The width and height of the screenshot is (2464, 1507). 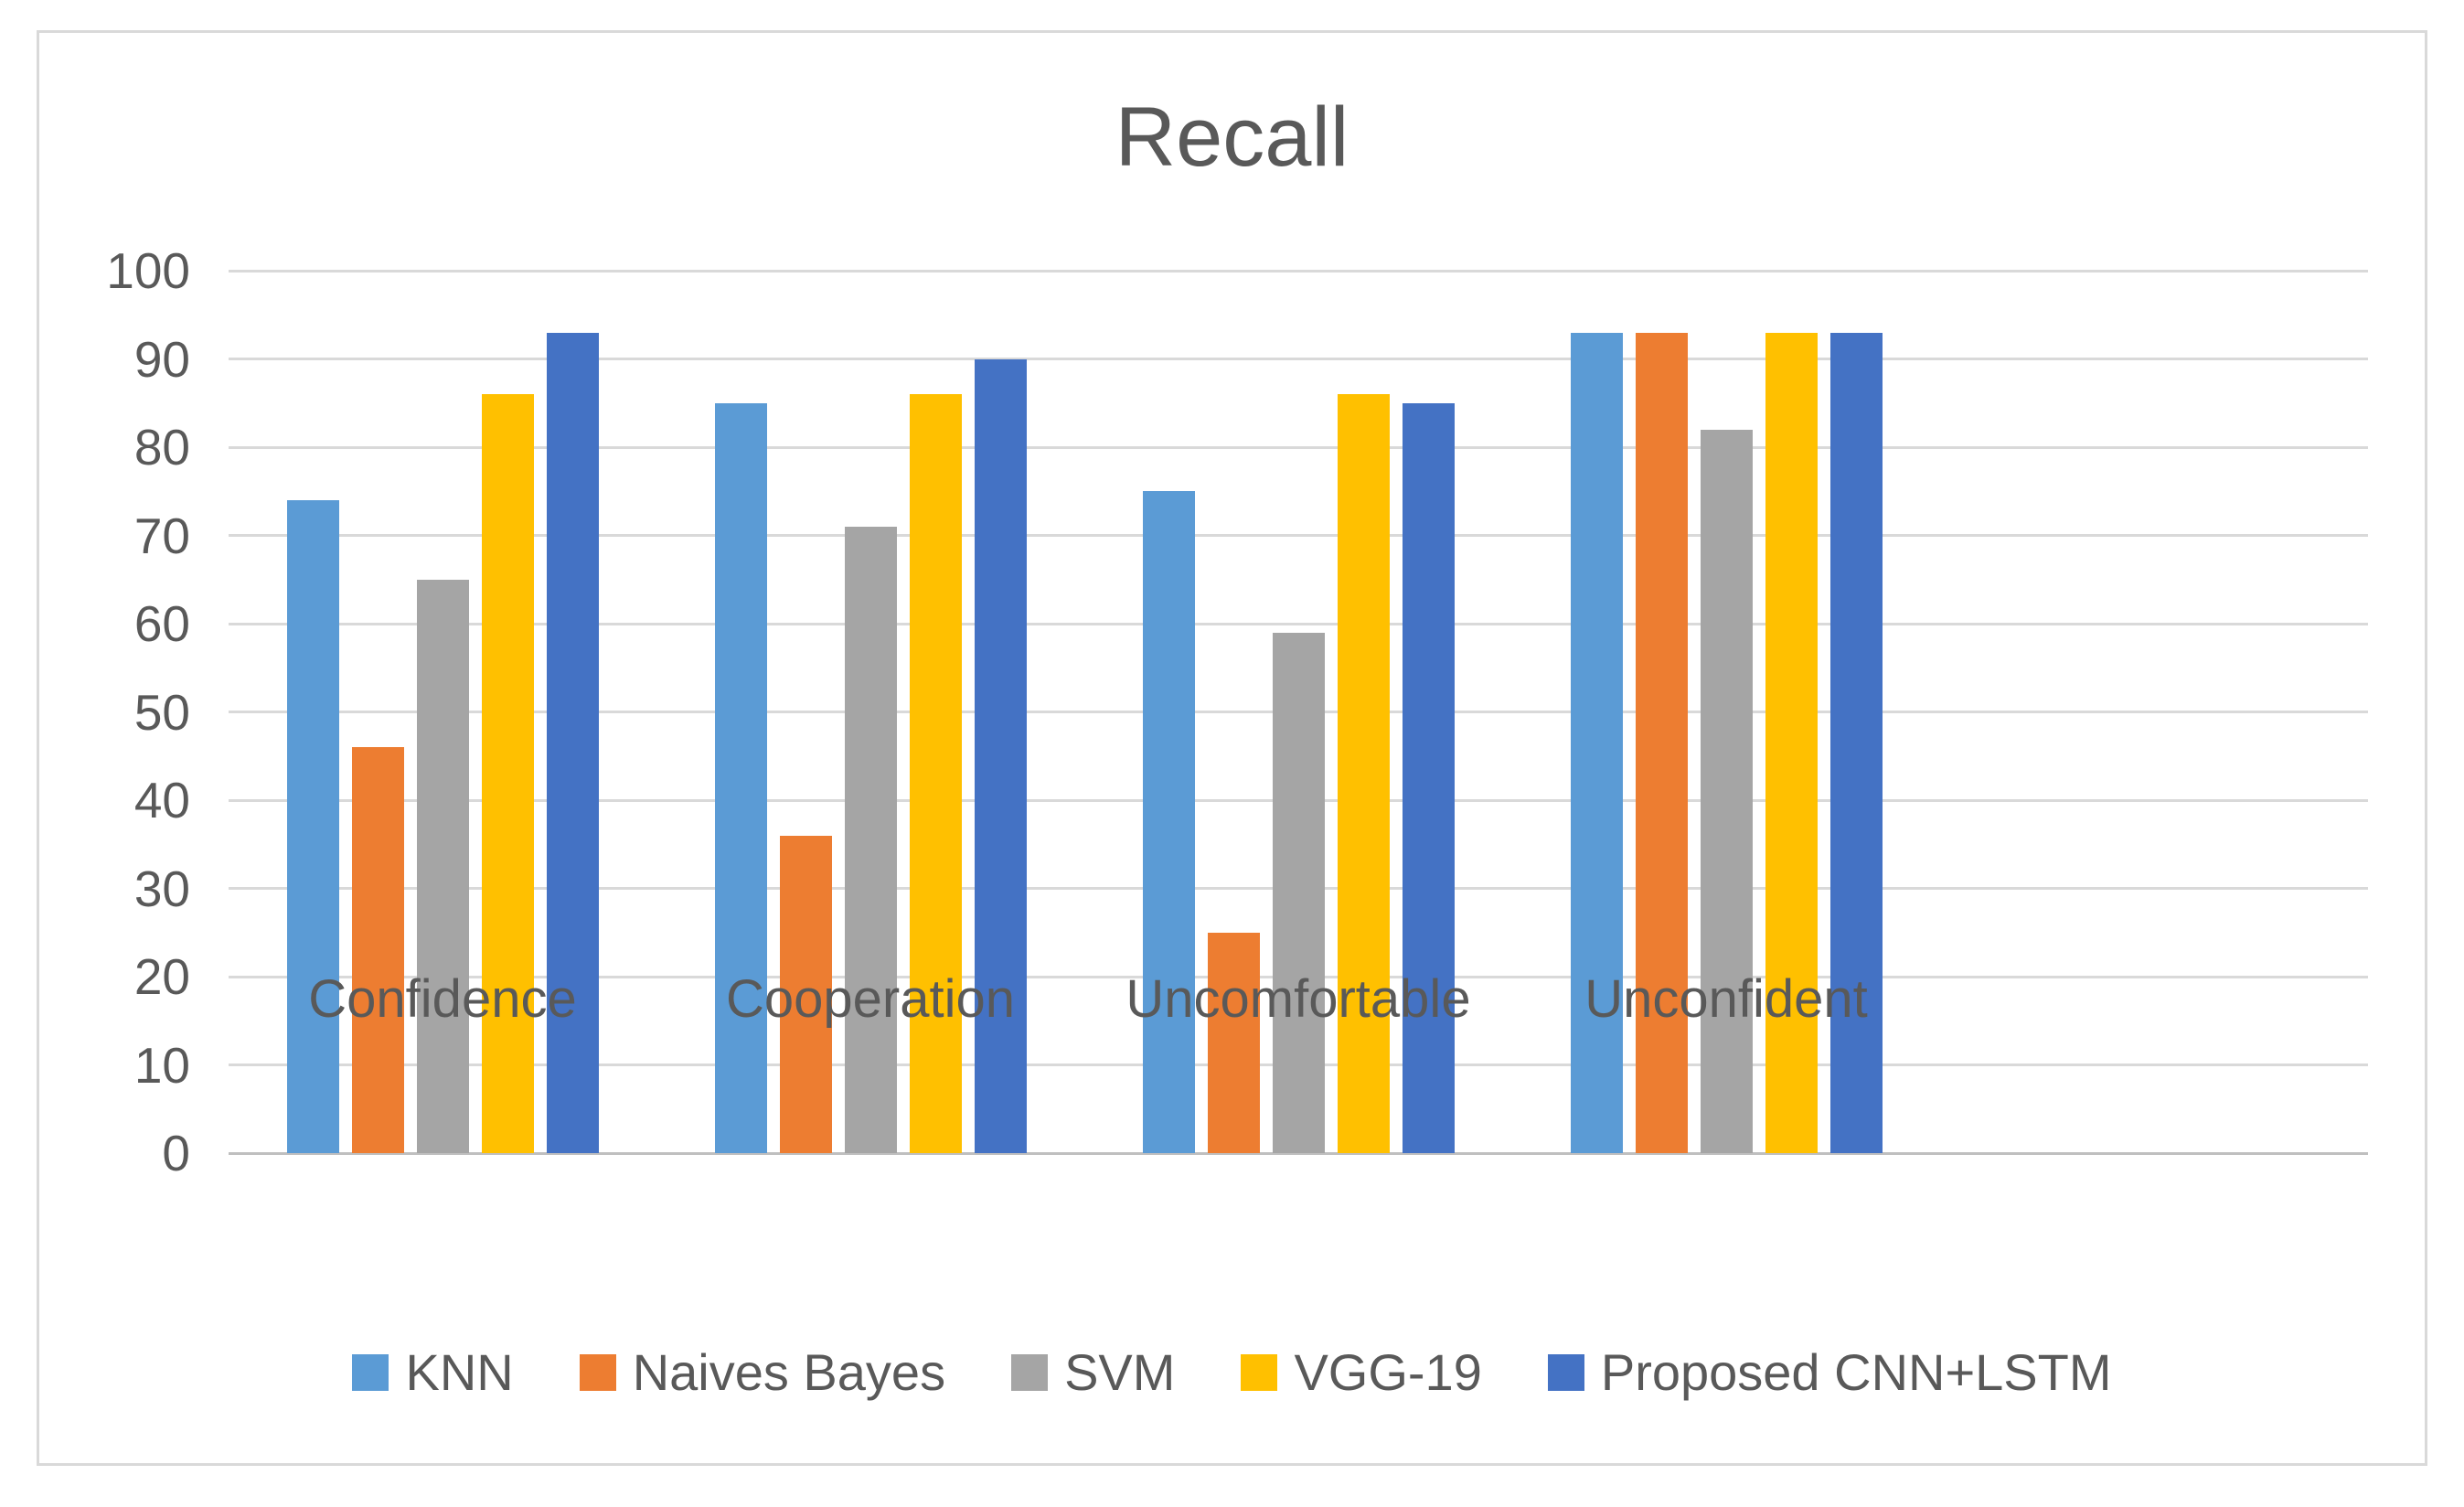 What do you see at coordinates (1232, 137) in the screenshot?
I see `chart-title: Recall` at bounding box center [1232, 137].